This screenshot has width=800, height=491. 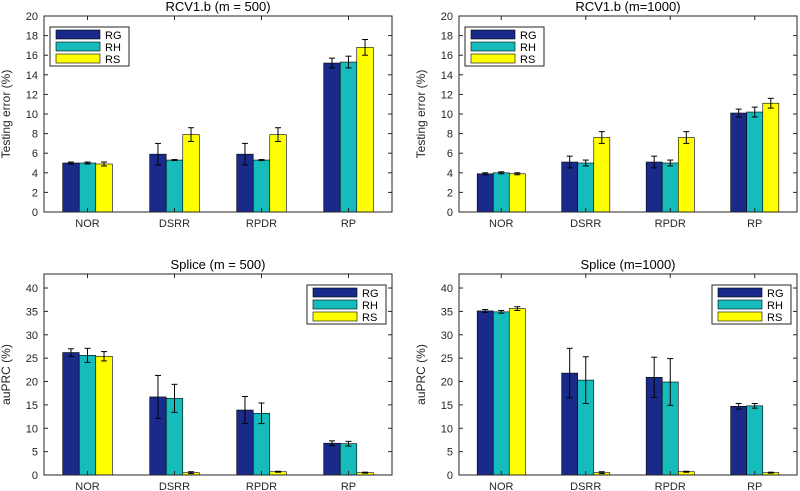 I want to click on bar-rs-dsrr, so click(x=602, y=175).